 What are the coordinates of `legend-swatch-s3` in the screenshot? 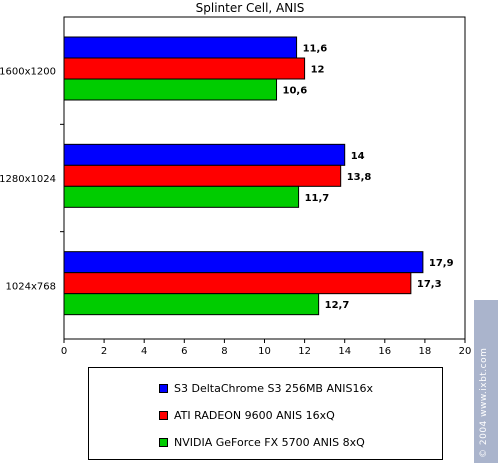 It's located at (163, 388).